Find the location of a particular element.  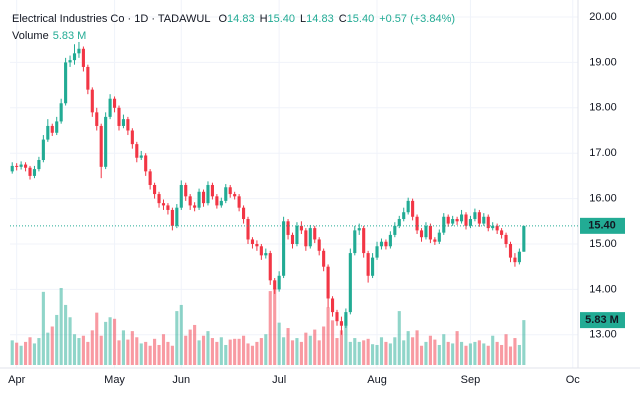

ohlc-key: H is located at coordinates (264, 19).